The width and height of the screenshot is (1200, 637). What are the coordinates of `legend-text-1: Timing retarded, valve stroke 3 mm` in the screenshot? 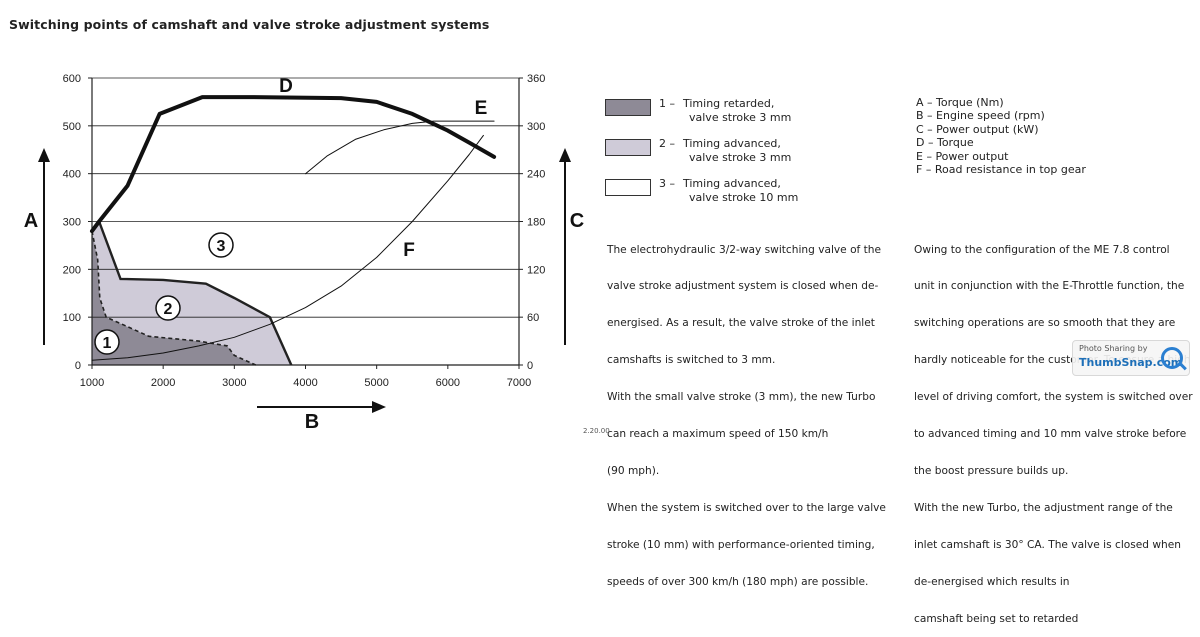 It's located at (737, 110).